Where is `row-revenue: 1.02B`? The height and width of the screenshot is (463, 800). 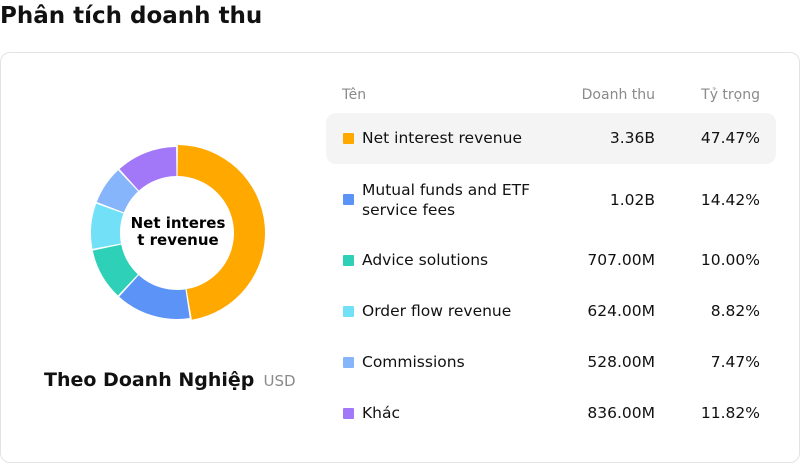 row-revenue: 1.02B is located at coordinates (632, 200).